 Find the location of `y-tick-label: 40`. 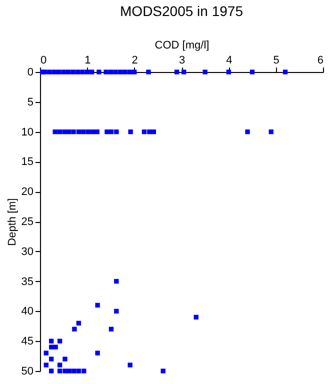

y-tick-label: 40 is located at coordinates (27, 312).